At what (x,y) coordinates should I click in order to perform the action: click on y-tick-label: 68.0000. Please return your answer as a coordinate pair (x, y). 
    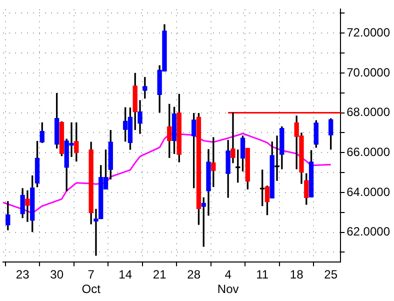
    Looking at the image, I should click on (368, 112).